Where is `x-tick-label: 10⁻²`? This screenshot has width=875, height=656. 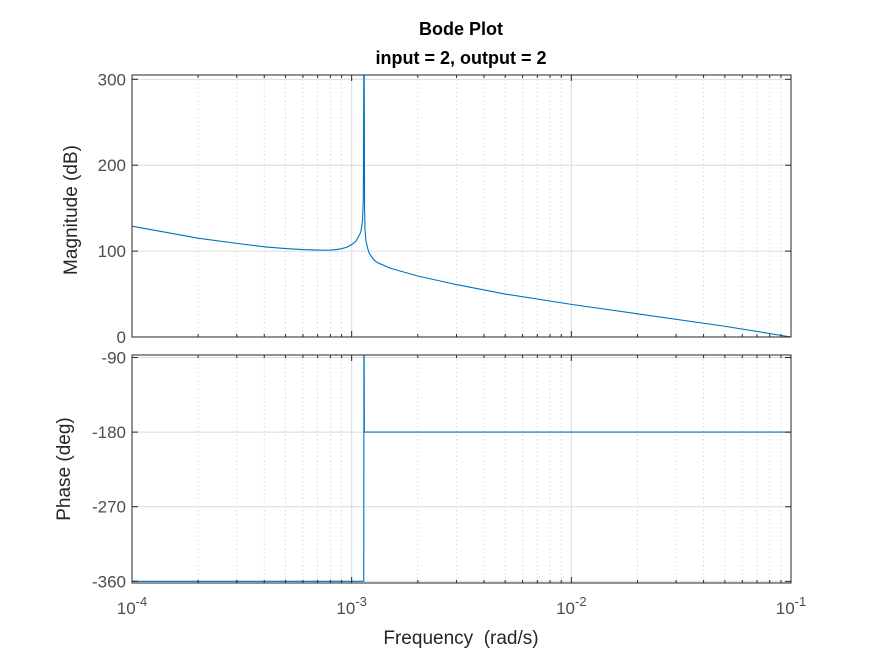
x-tick-label: 10⁻² is located at coordinates (571, 606).